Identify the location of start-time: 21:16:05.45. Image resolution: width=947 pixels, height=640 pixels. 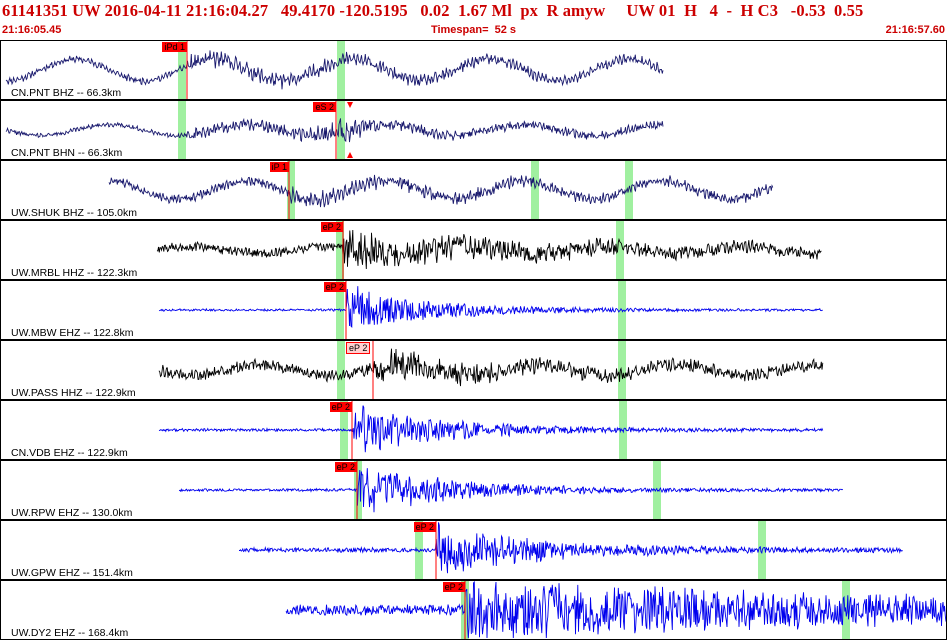
(32, 30).